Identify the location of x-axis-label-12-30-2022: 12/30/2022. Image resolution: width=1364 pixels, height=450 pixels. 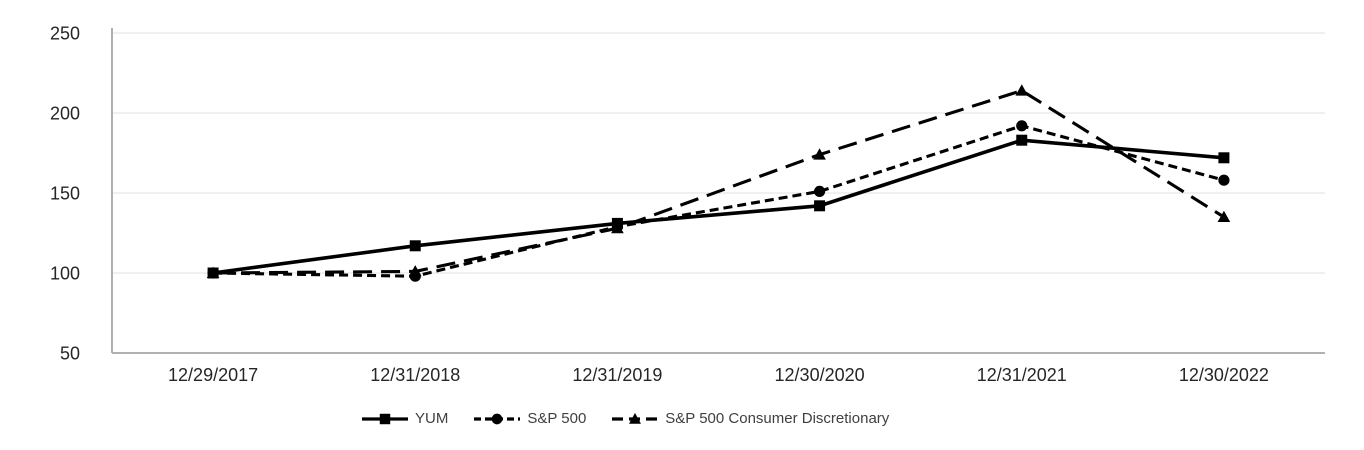
(1224, 375).